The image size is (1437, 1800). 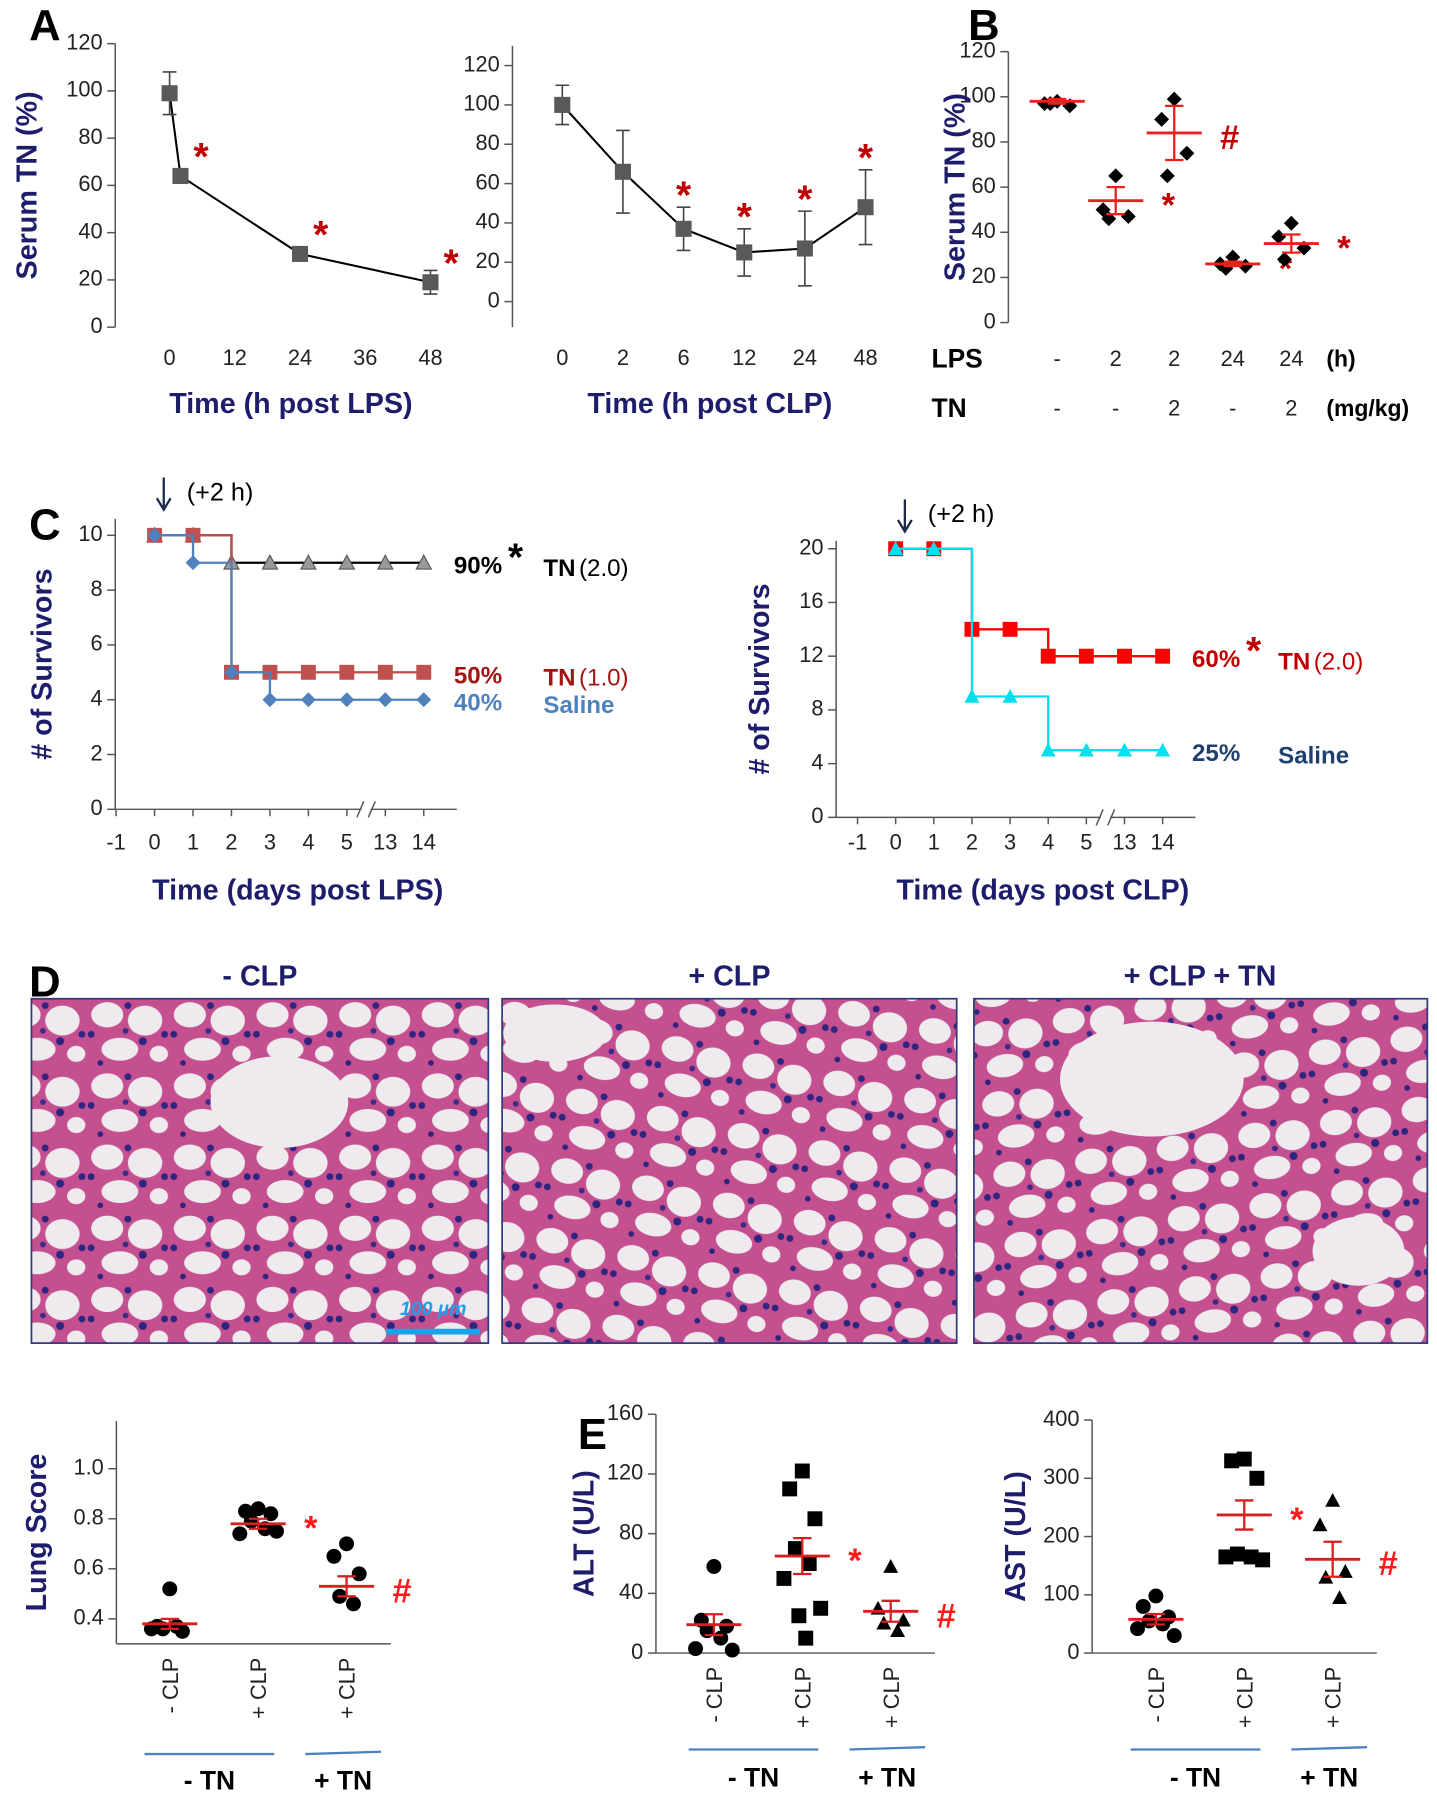 I want to click on y-tick-label: 60, so click(x=488, y=181).